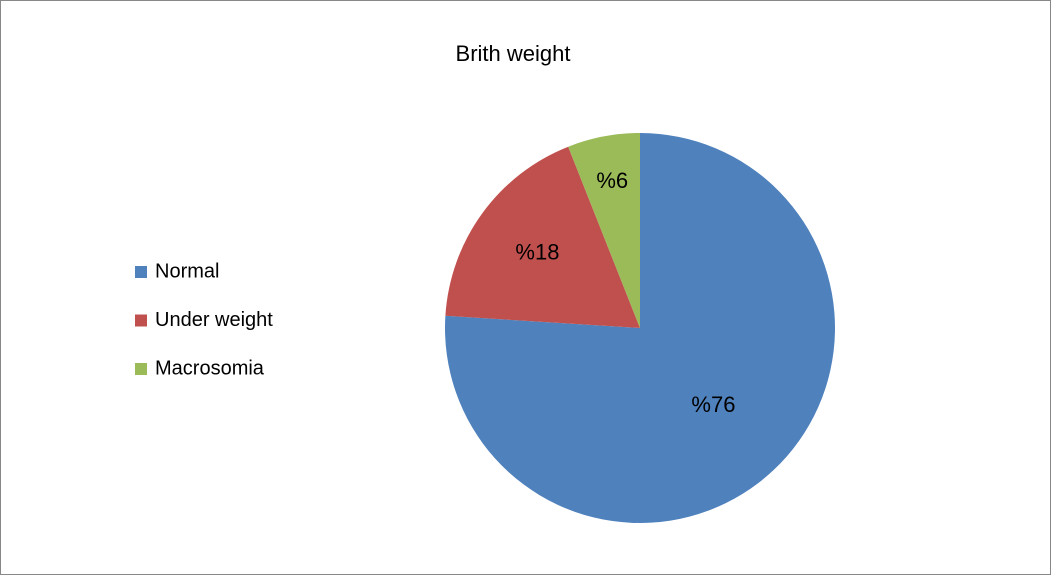 The image size is (1053, 577). What do you see at coordinates (513, 53) in the screenshot?
I see `chart-title: Brith weight` at bounding box center [513, 53].